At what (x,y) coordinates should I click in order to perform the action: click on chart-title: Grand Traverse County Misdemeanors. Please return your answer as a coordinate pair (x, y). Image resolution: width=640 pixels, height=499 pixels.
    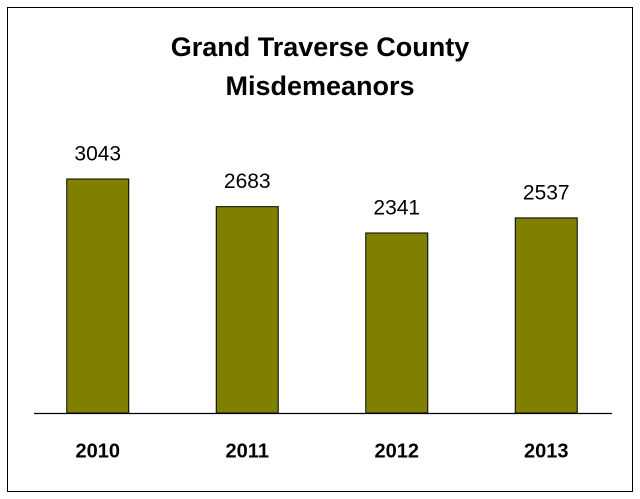
    Looking at the image, I should click on (320, 66).